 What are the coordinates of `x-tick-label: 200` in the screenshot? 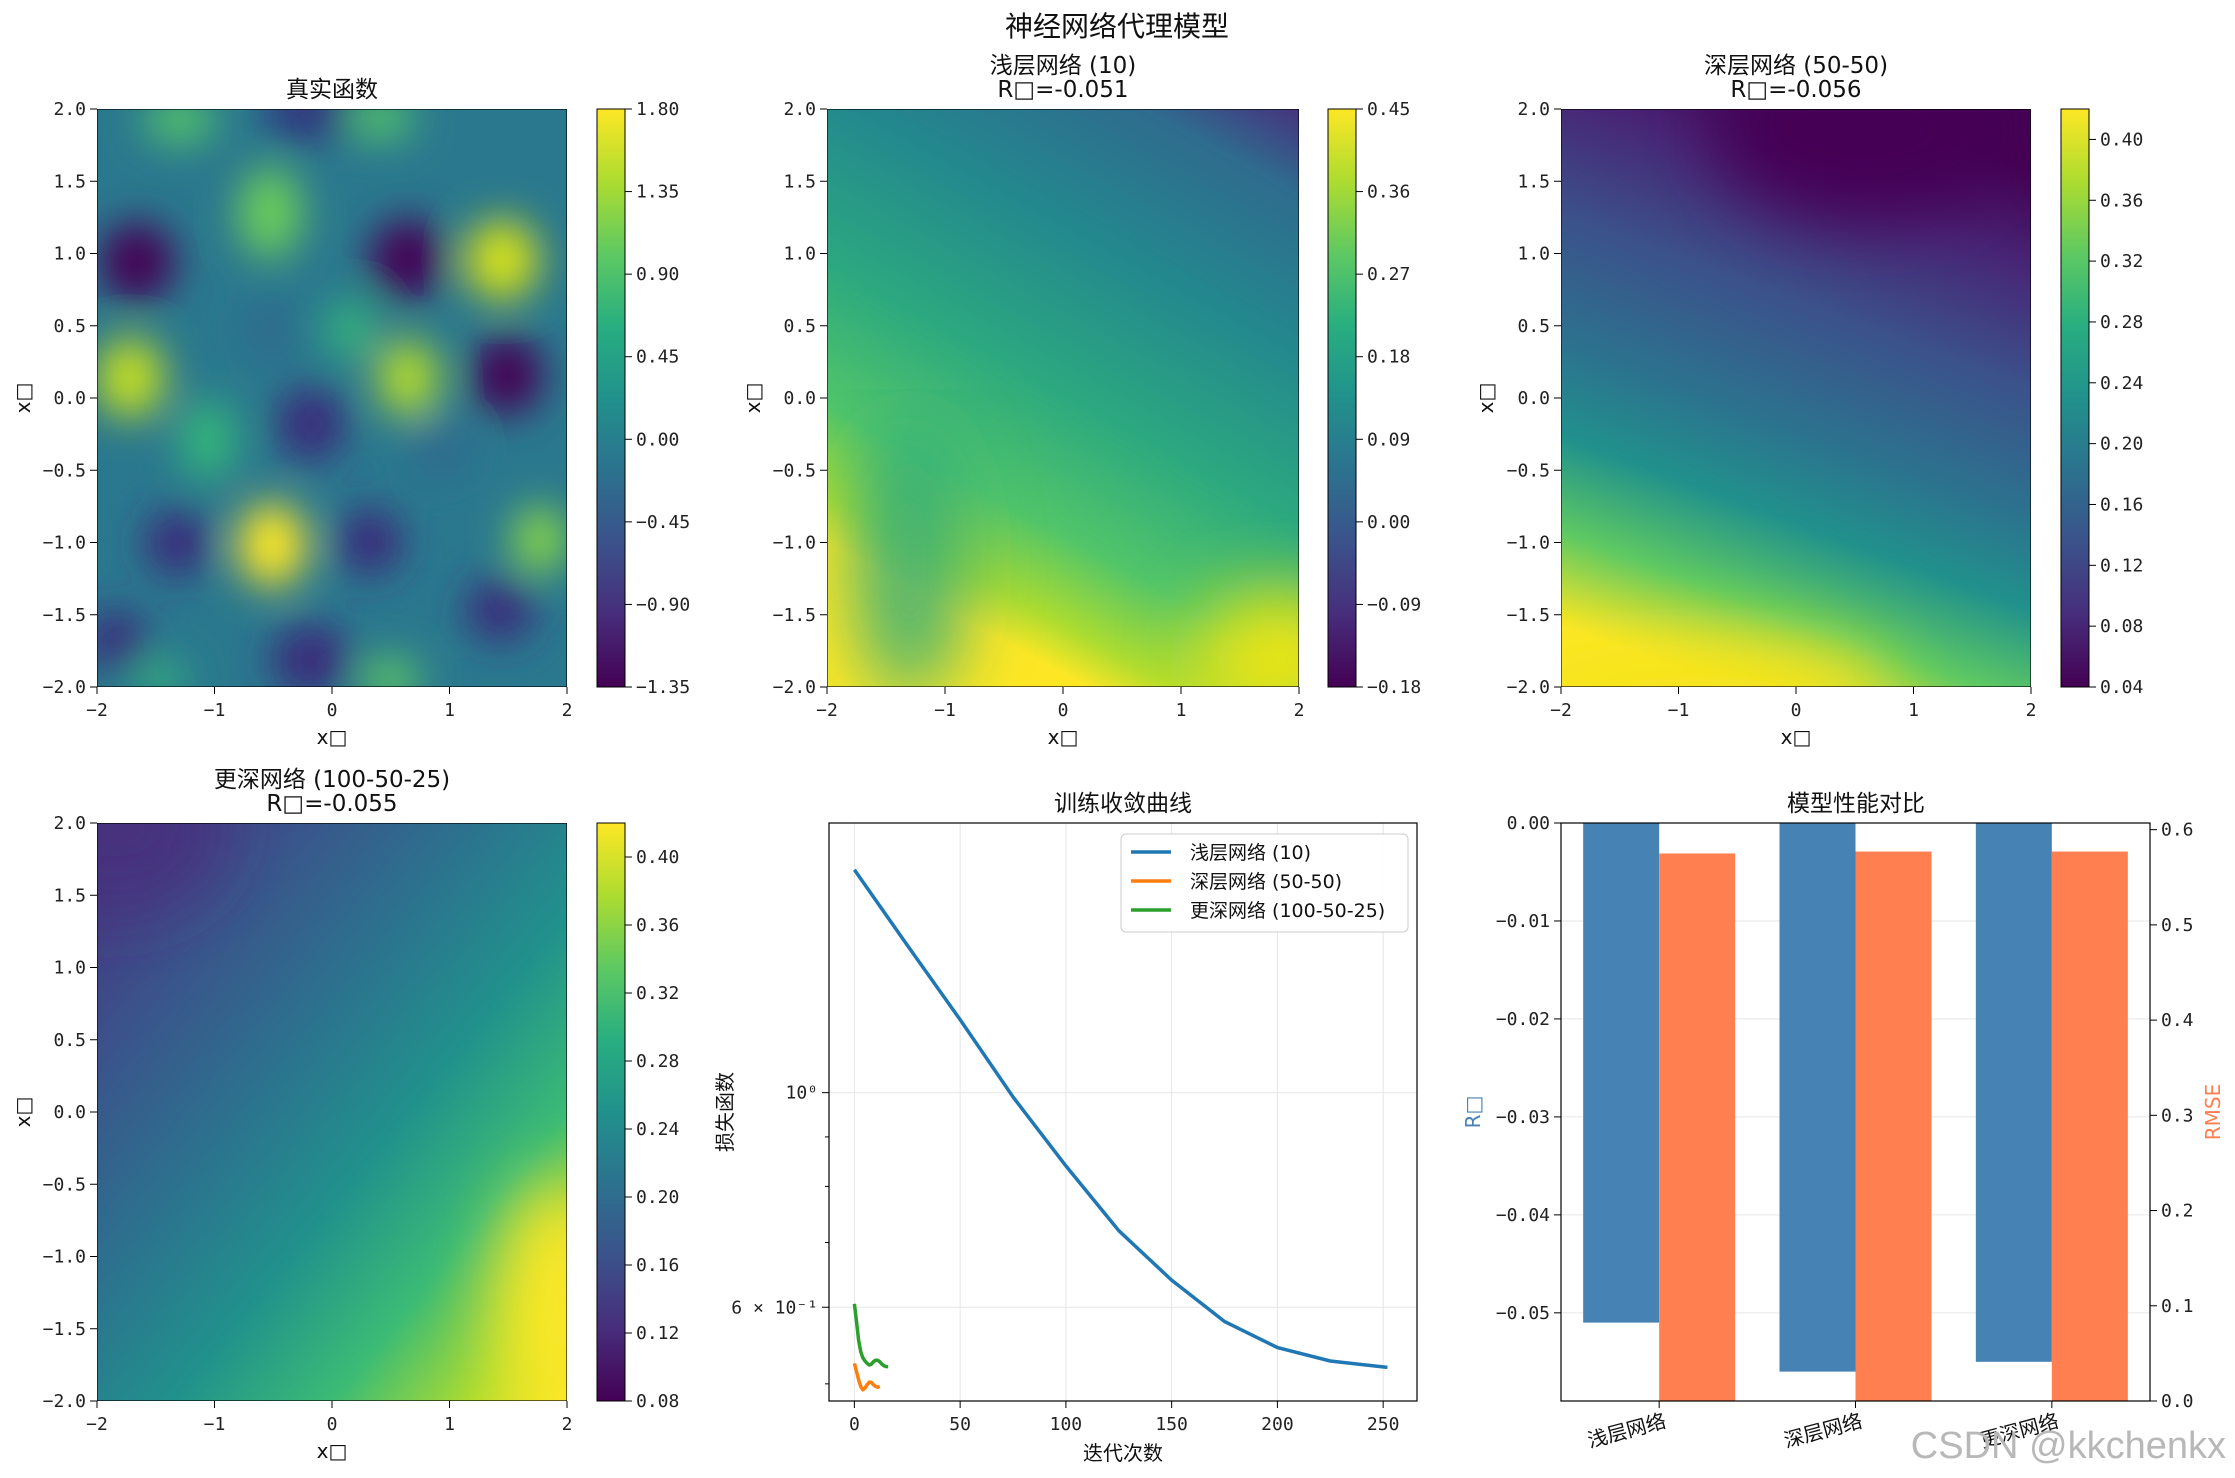 It's located at (1277, 1424).